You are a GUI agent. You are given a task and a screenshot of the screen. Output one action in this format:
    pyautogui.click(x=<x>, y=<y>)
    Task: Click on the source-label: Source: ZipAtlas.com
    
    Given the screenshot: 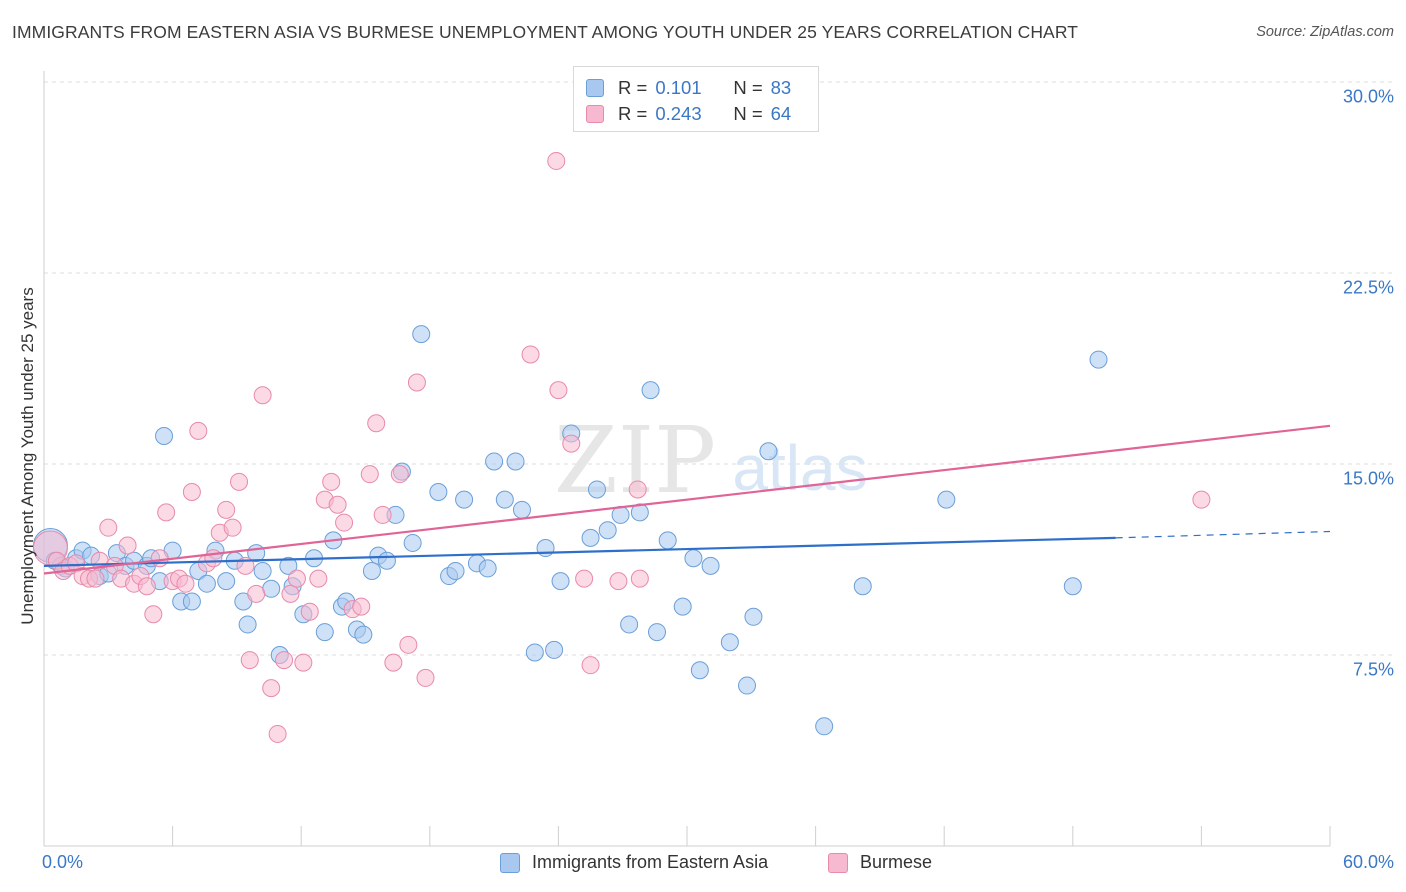 What is the action you would take?
    pyautogui.click(x=1325, y=32)
    